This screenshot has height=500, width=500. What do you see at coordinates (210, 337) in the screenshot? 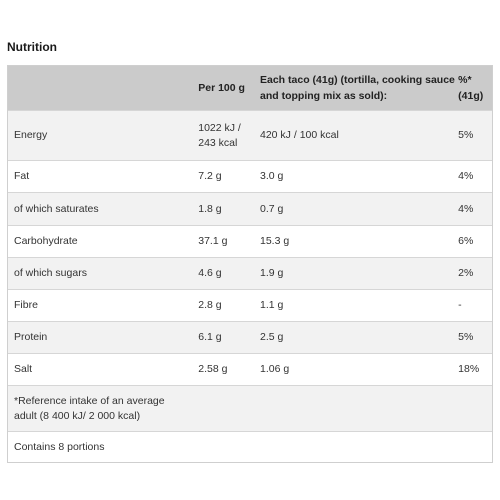
I see `per-100g-value: 6.1 g` at bounding box center [210, 337].